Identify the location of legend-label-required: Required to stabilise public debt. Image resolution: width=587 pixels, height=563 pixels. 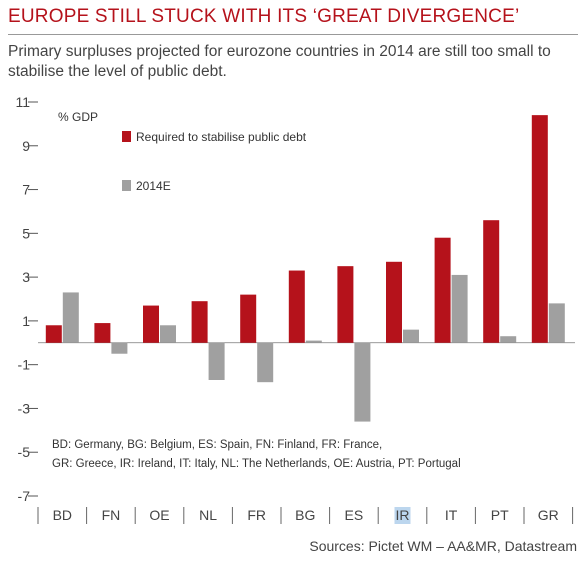
(221, 137).